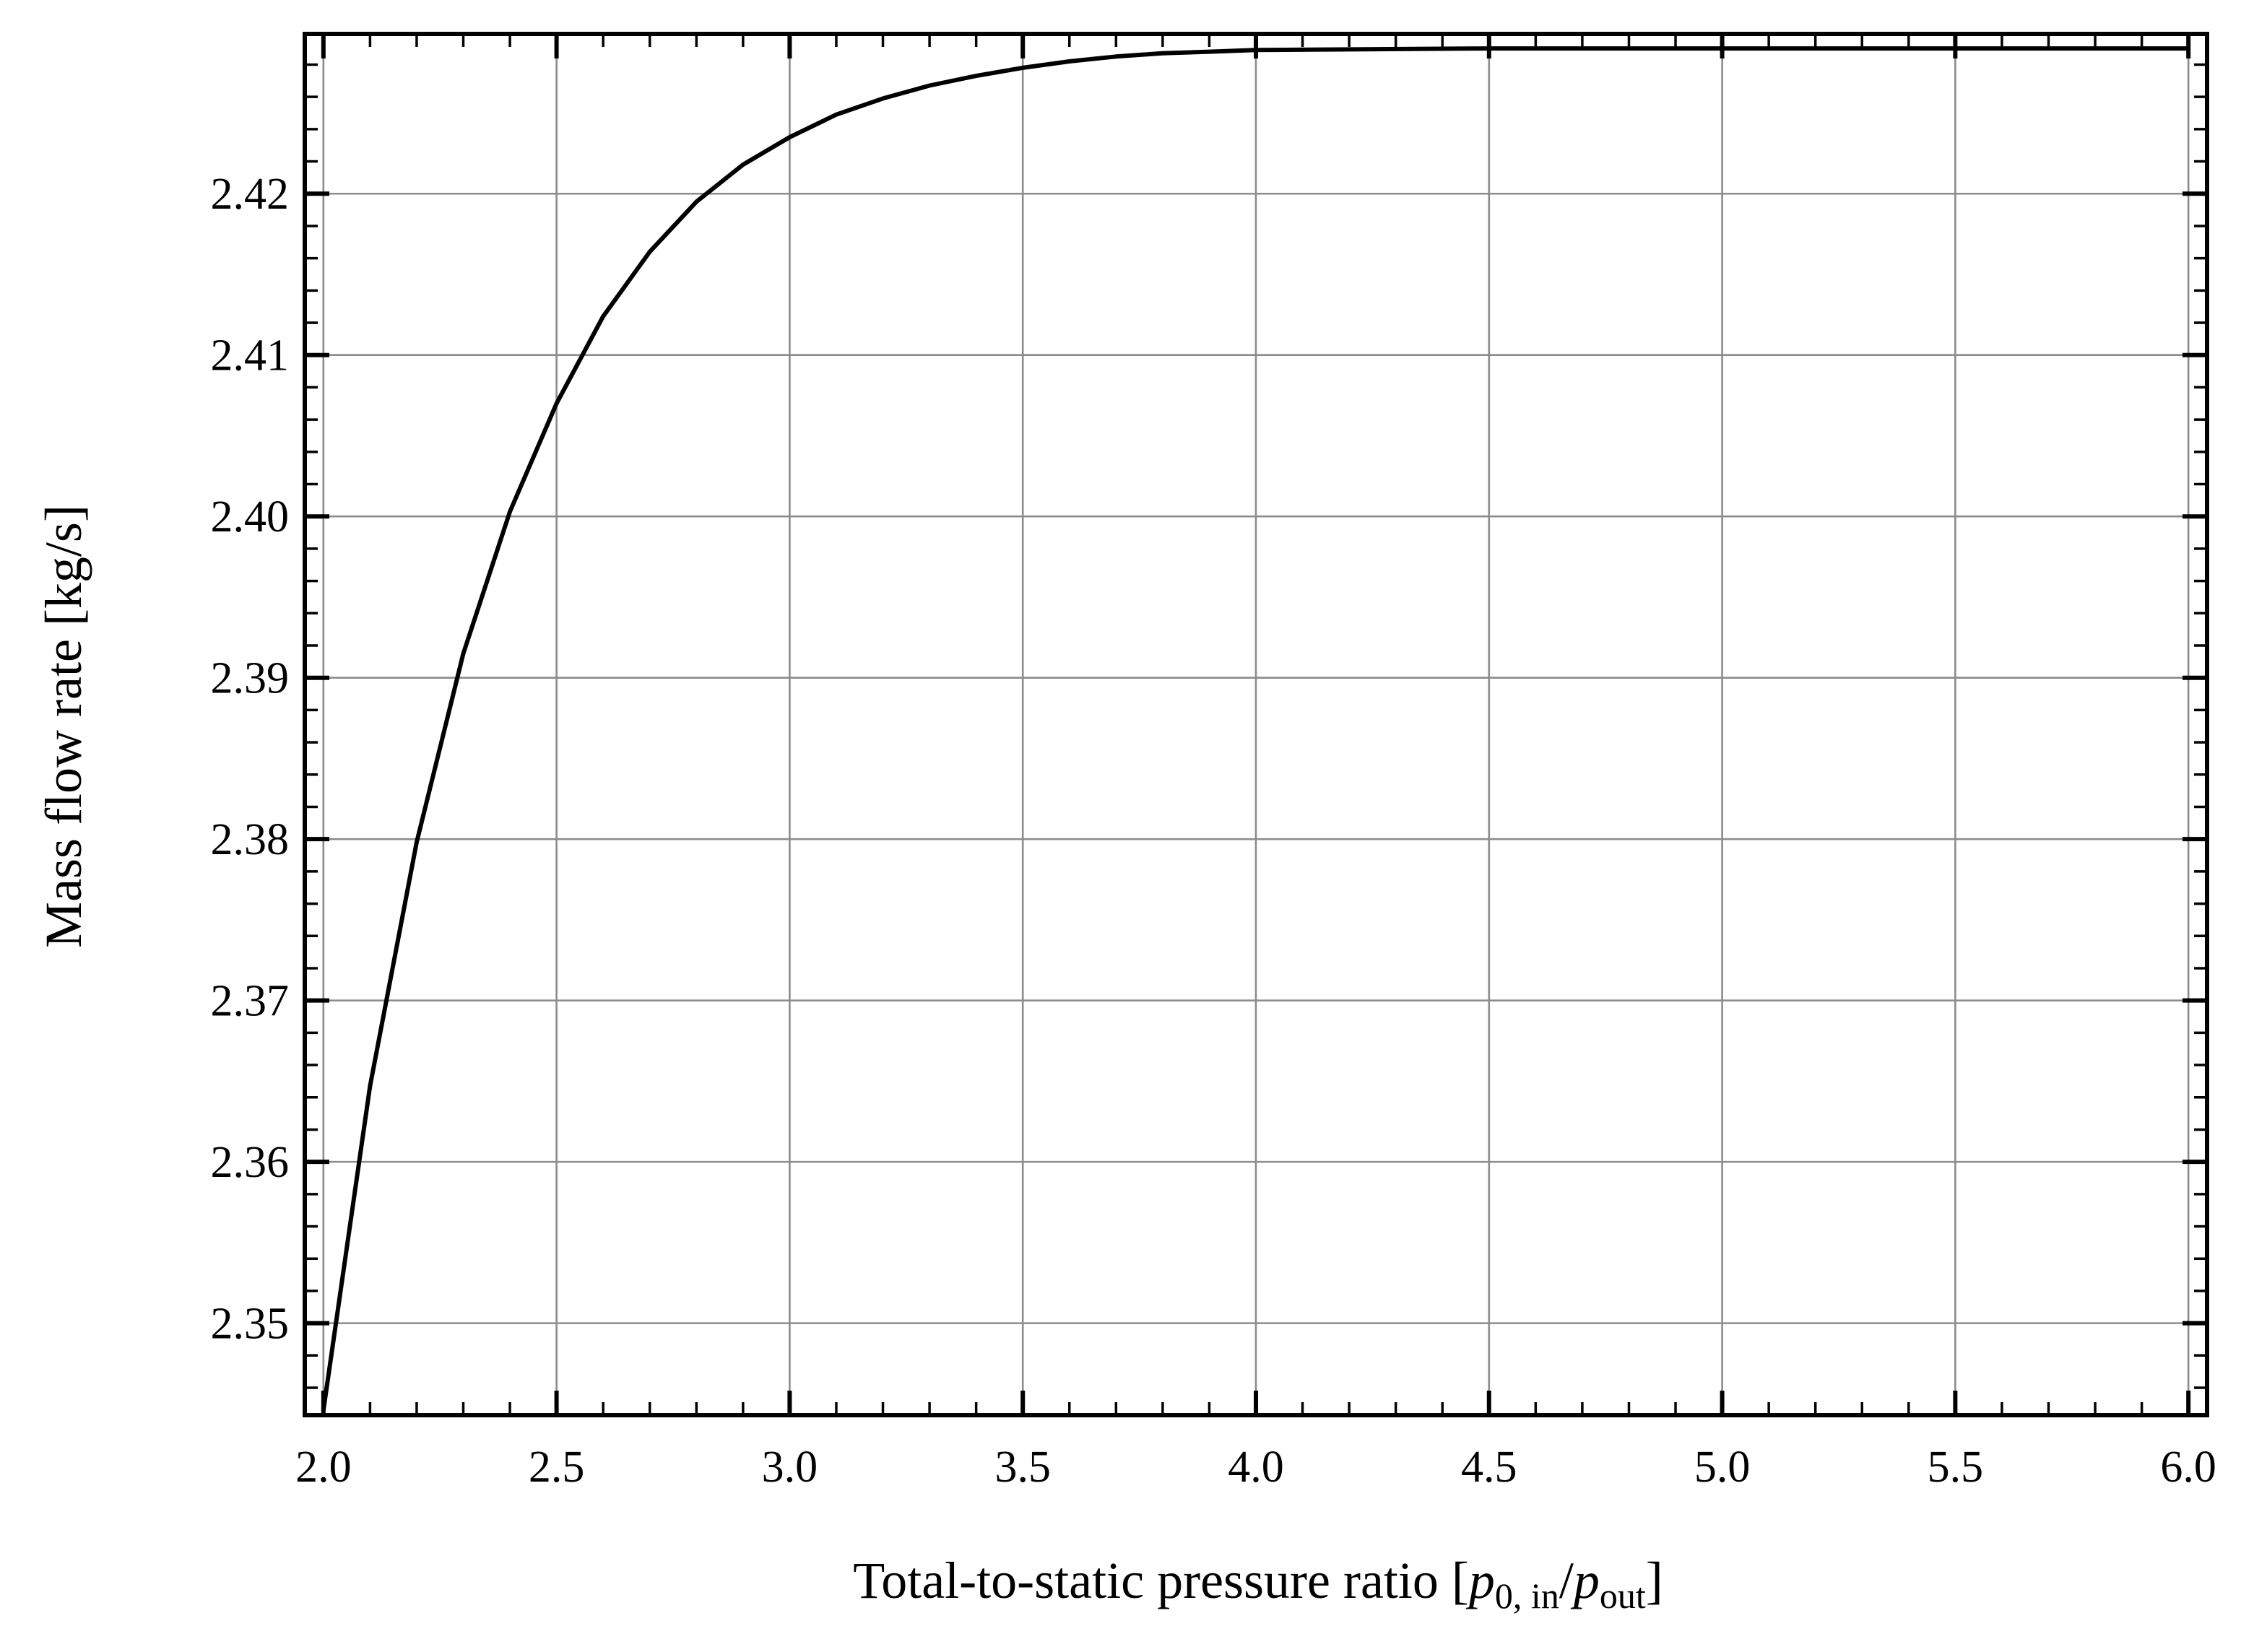  What do you see at coordinates (1956, 1467) in the screenshot?
I see `x-tick-label: 5.5` at bounding box center [1956, 1467].